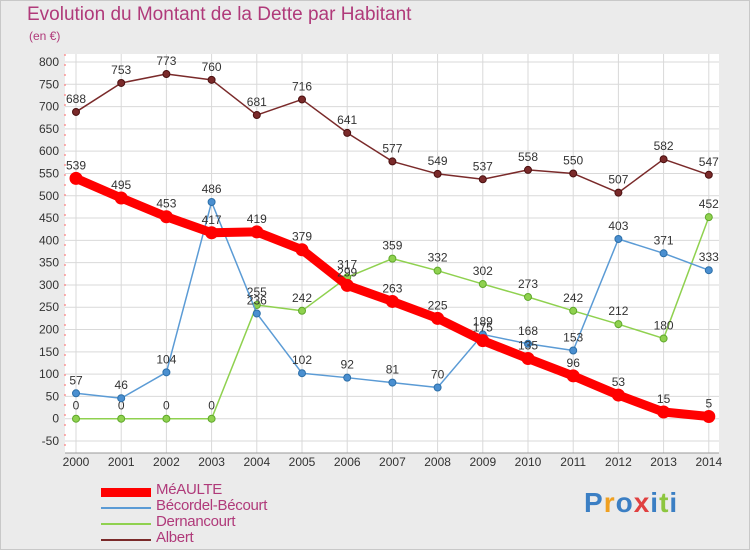 The width and height of the screenshot is (750, 551). Describe the element at coordinates (49, 129) in the screenshot. I see `y-tick-label: 650` at that location.